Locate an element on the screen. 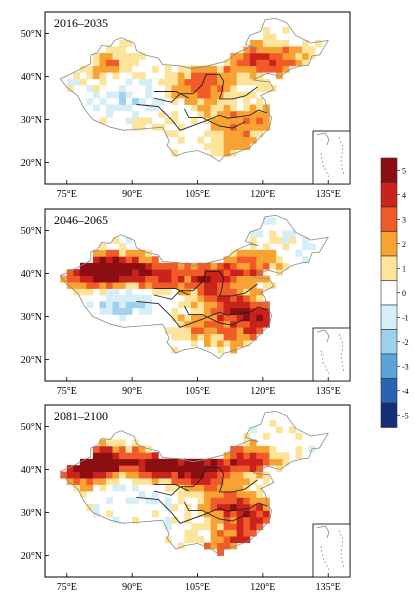 The height and width of the screenshot is (606, 414). period-label: 2081–2100 is located at coordinates (81, 416).